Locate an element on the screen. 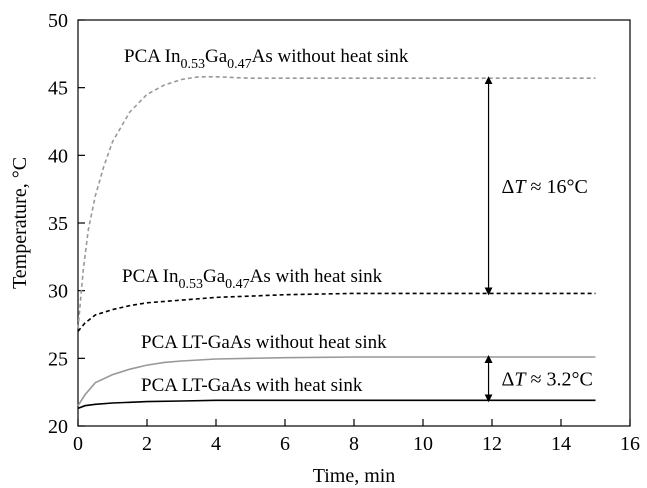 The width and height of the screenshot is (647, 488). series-ltgaas-with-heat-sink is located at coordinates (336, 404).